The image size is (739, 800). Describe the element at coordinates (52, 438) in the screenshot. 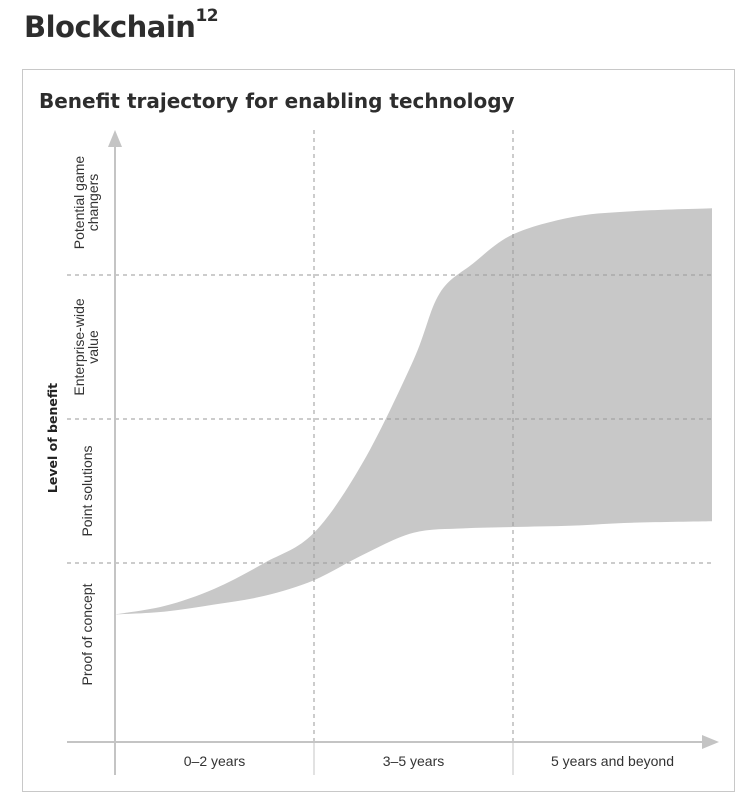

I see `y-axis-title: Level of benefit` at that location.